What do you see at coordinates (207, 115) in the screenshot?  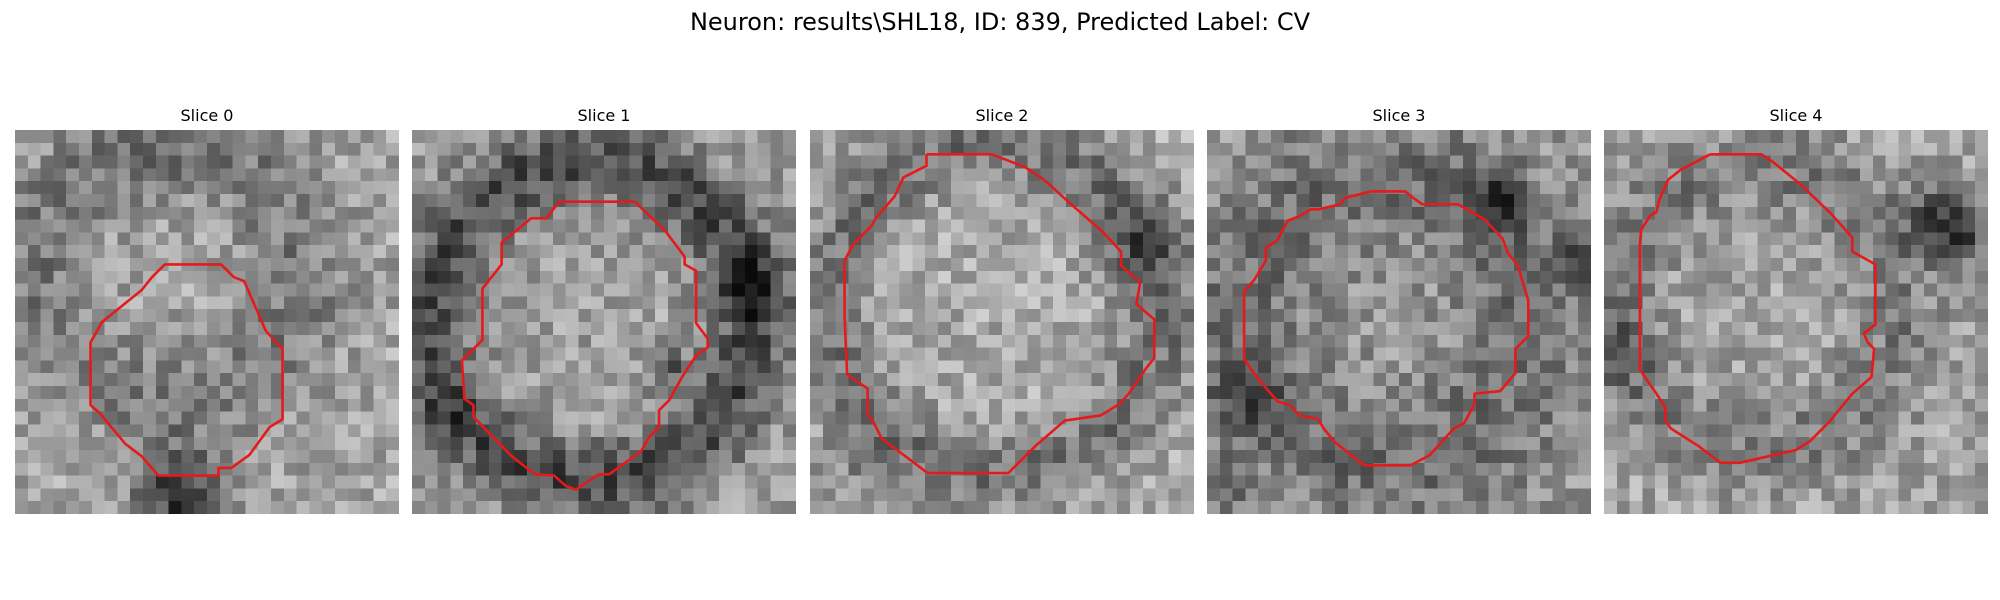 I see `slice-title-0: Slice 0` at bounding box center [207, 115].